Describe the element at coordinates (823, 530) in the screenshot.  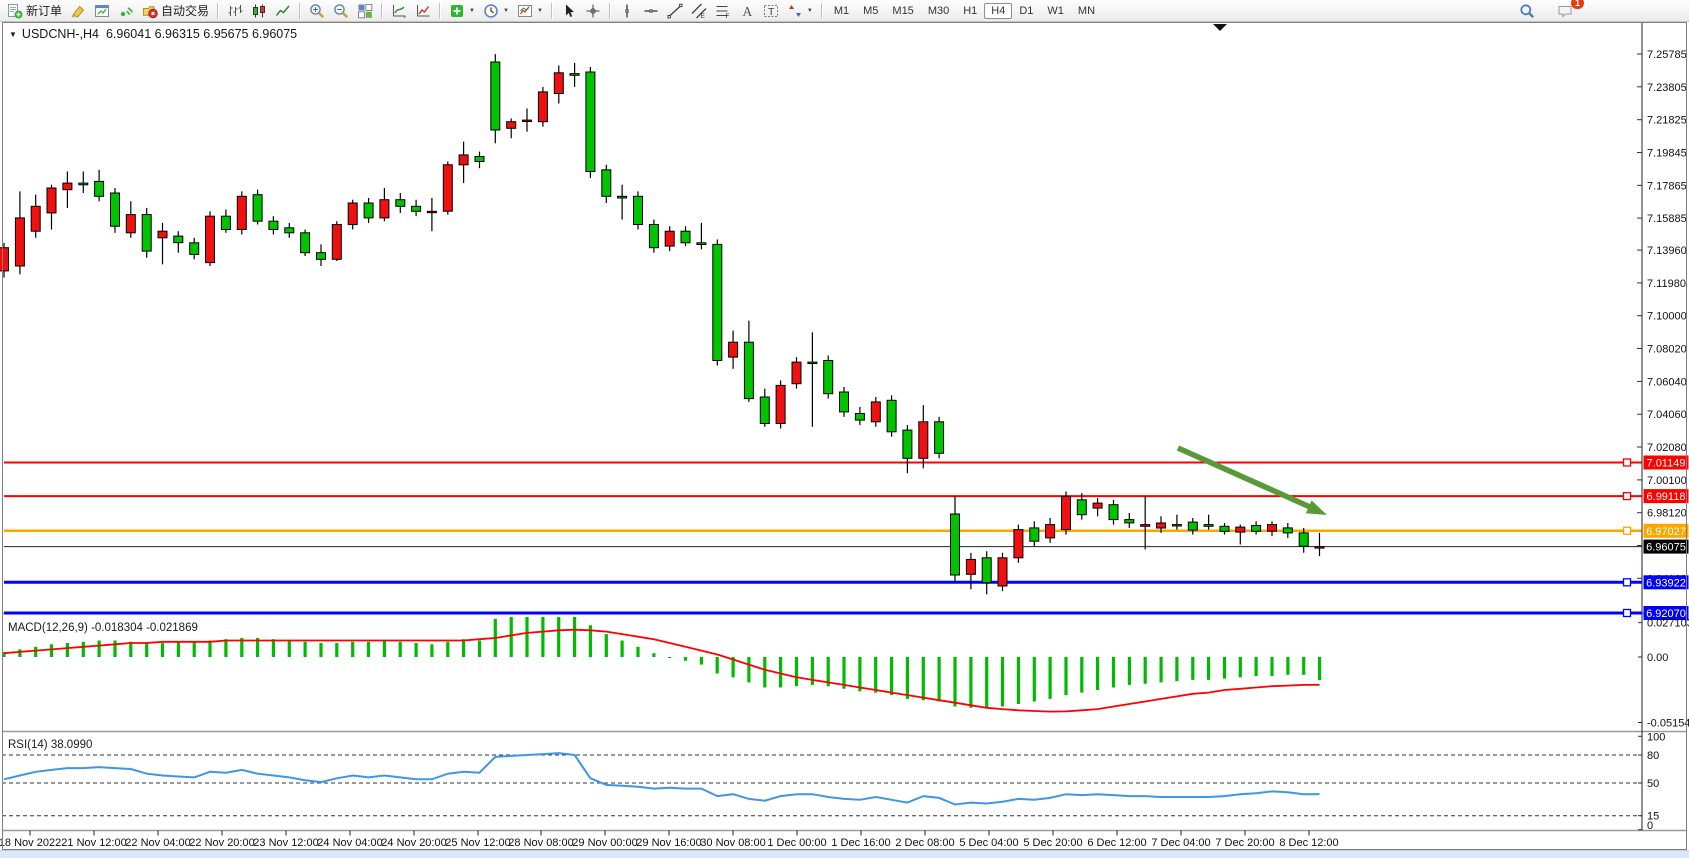
I see `hline-pivot-orange` at that location.